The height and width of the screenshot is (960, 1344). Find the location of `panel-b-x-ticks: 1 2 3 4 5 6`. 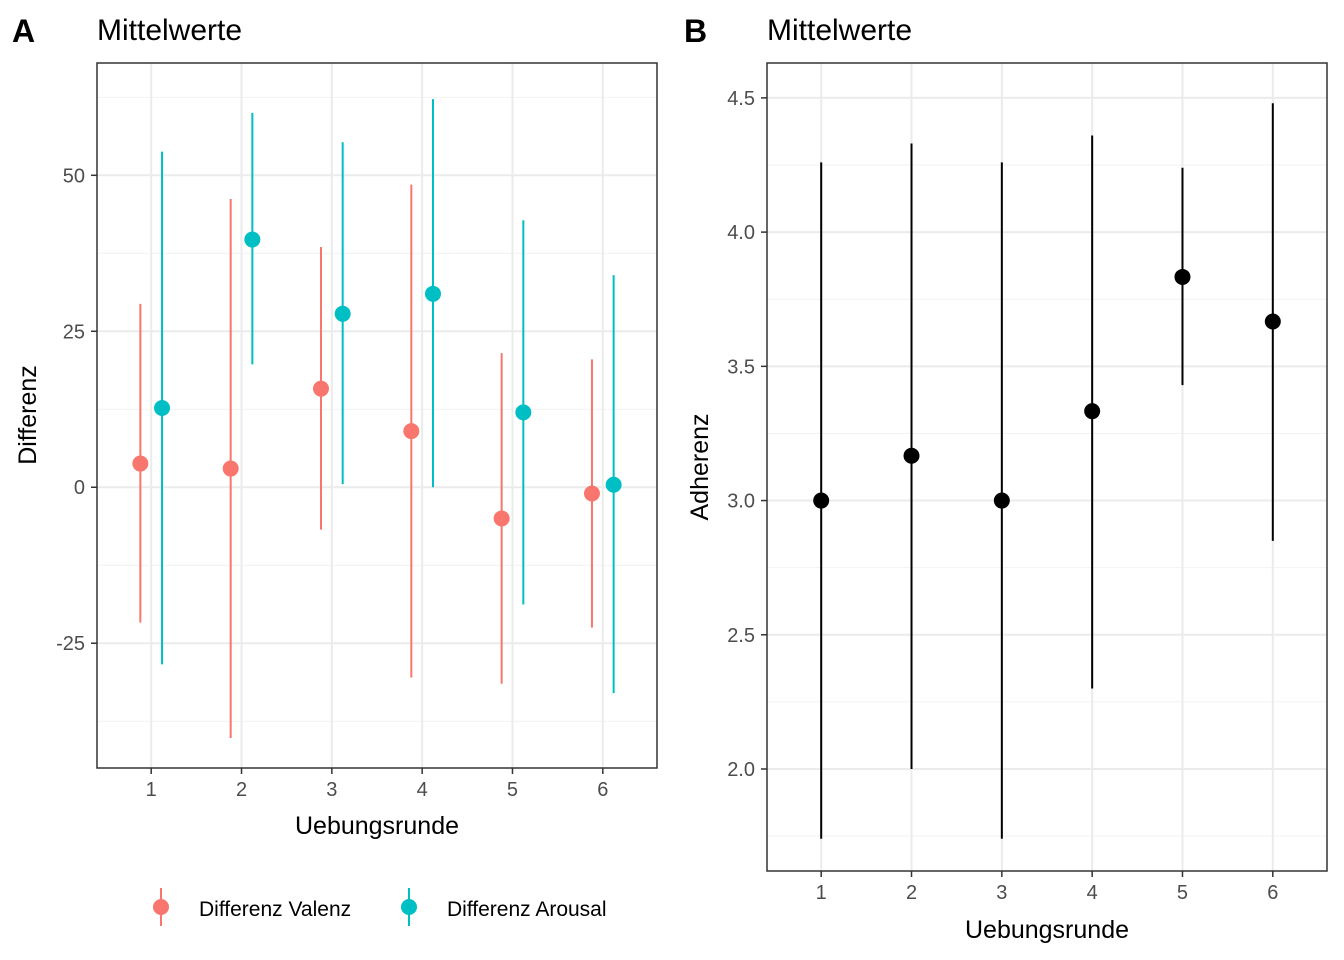

panel-b-x-ticks: 1 2 3 4 5 6 is located at coordinates (1047, 887).